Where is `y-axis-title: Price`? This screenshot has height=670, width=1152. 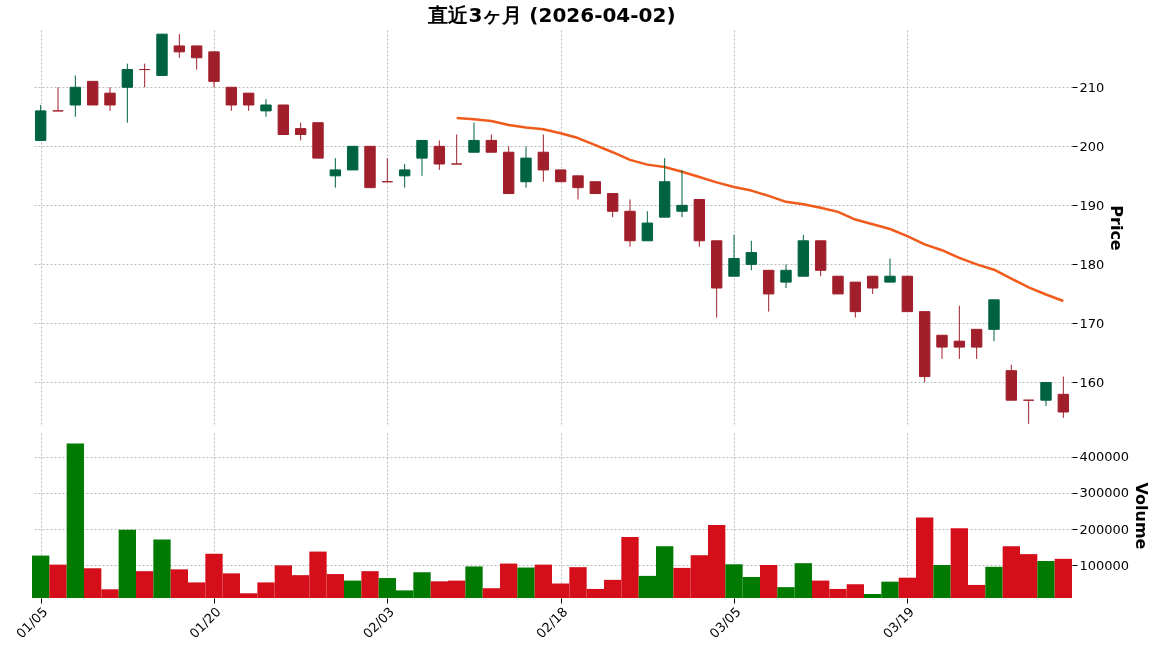 y-axis-title: Price is located at coordinates (1117, 228).